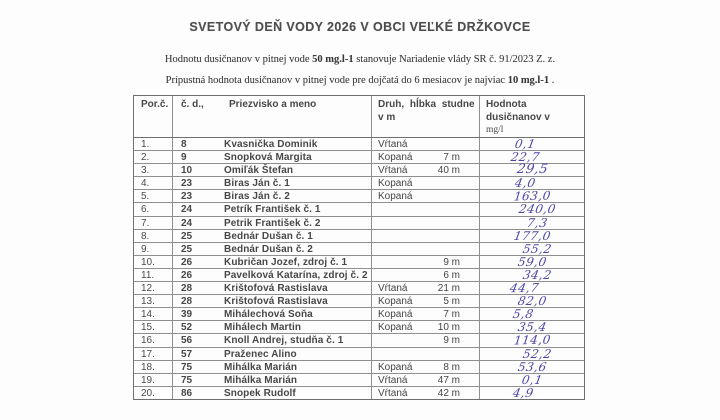  I want to click on order-number: 1., so click(145, 144).